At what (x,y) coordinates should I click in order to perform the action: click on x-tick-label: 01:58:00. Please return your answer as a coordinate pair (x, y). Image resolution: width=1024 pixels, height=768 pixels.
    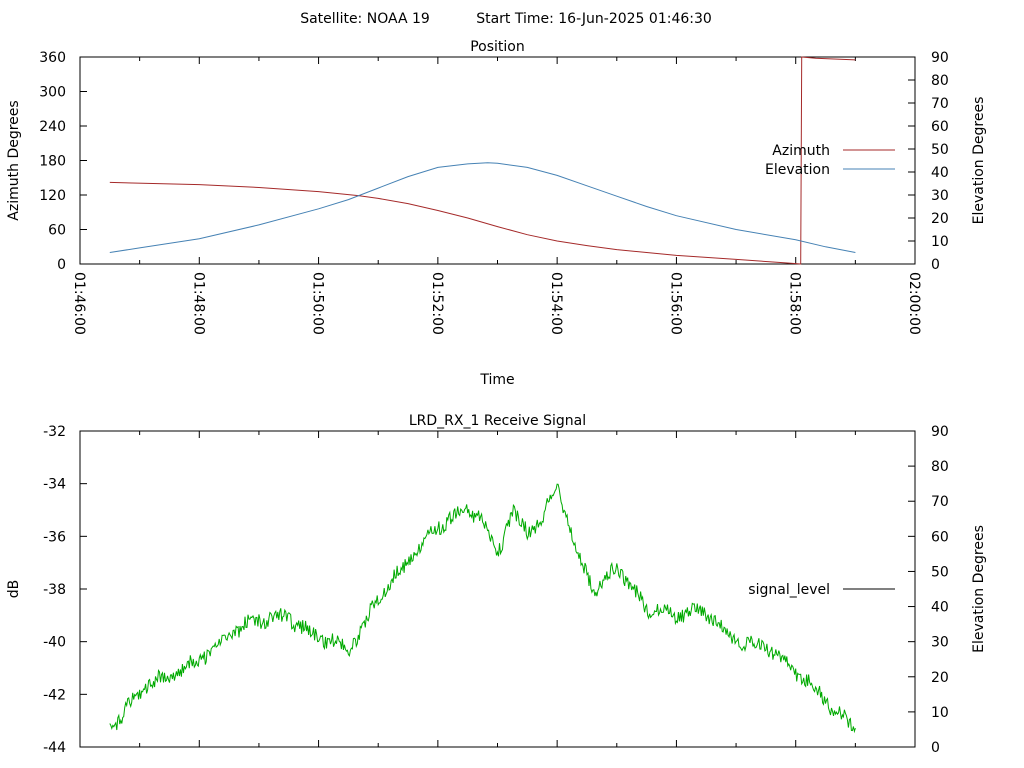
    Looking at the image, I should click on (795, 303).